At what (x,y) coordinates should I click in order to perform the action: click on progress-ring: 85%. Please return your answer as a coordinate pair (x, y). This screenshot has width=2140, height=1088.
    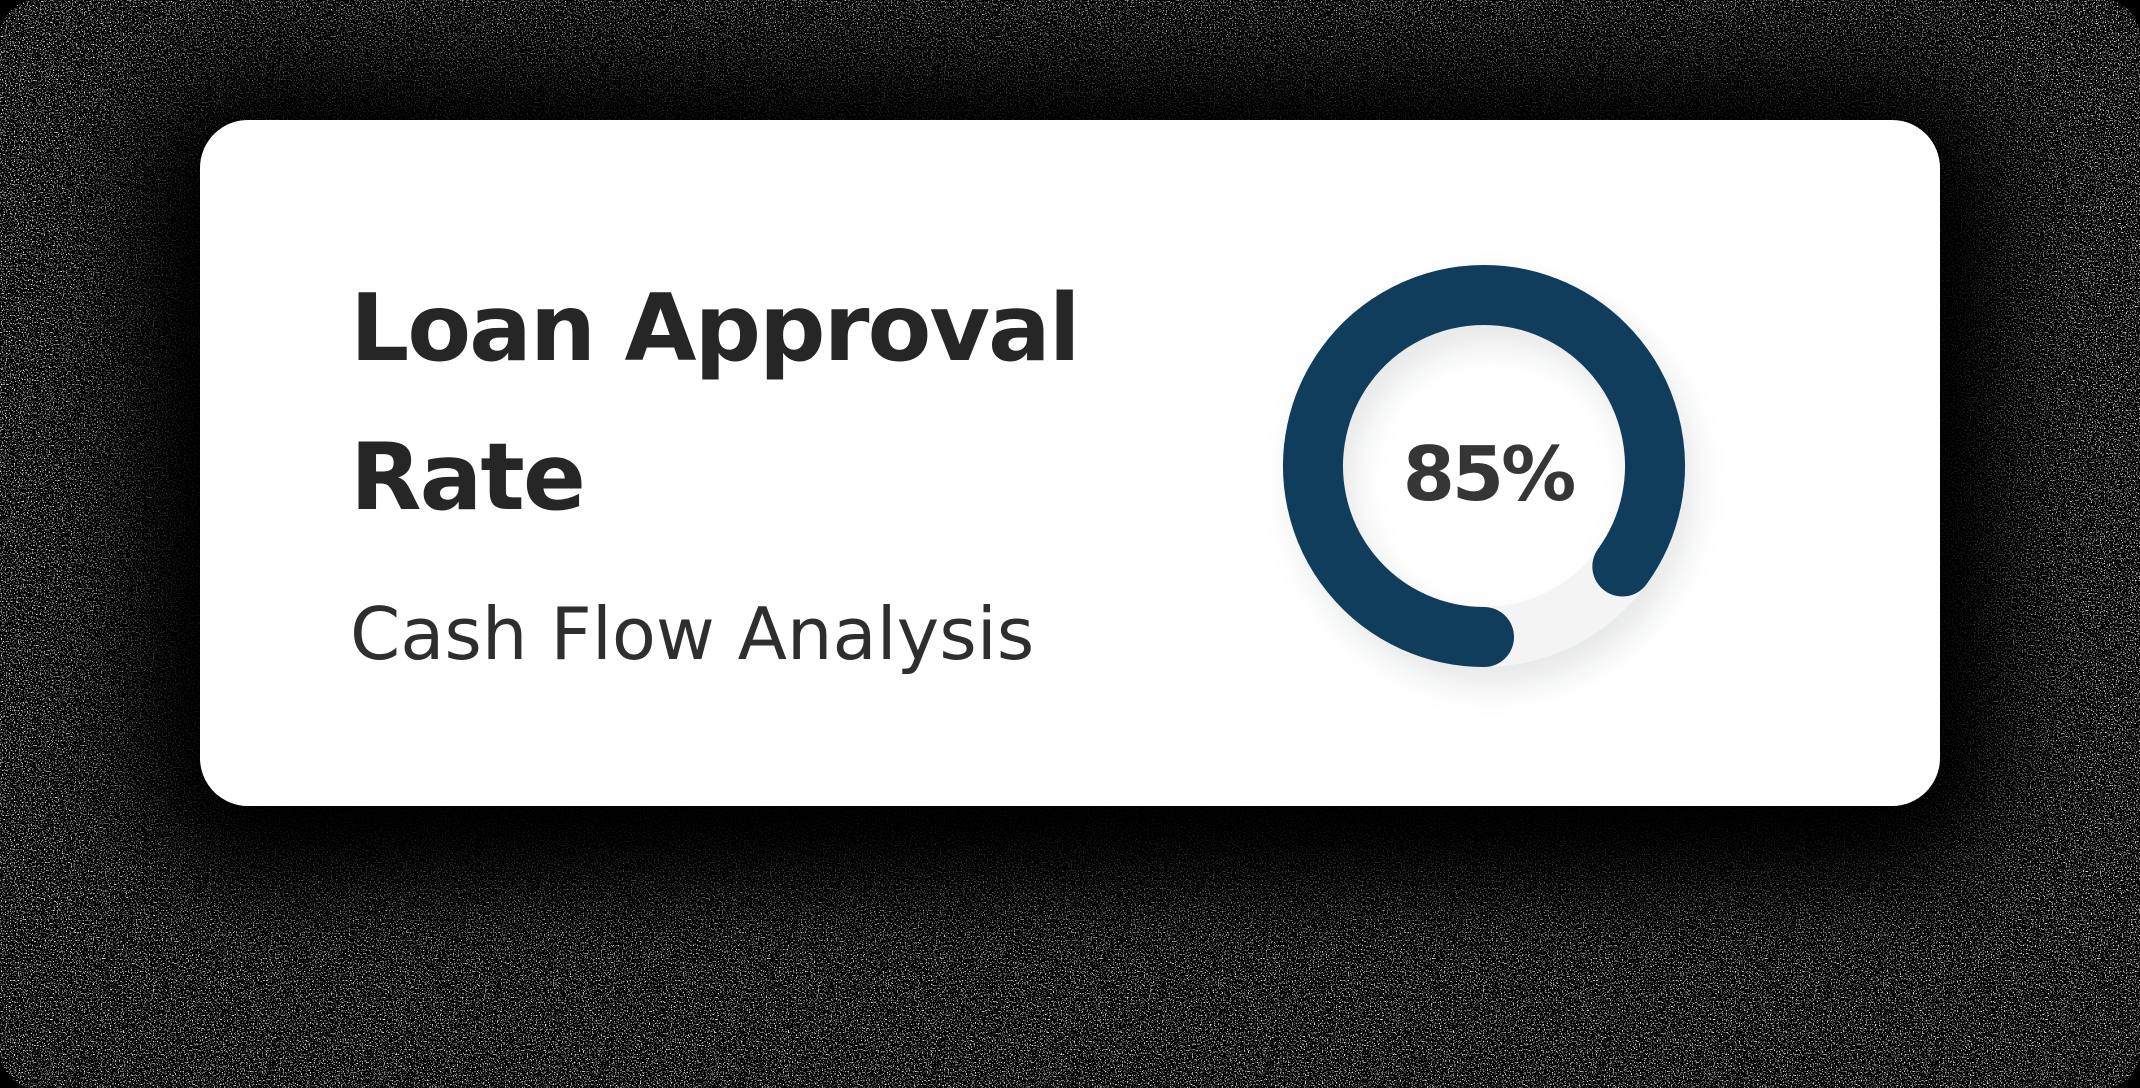
    Looking at the image, I should click on (1484, 466).